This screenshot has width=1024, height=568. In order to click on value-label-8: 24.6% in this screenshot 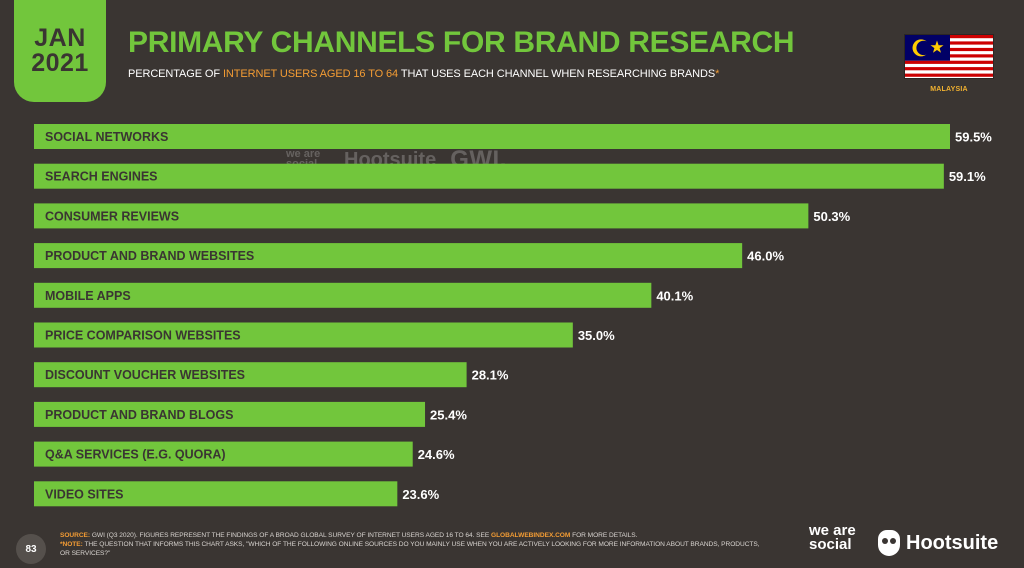, I will do `click(436, 454)`.